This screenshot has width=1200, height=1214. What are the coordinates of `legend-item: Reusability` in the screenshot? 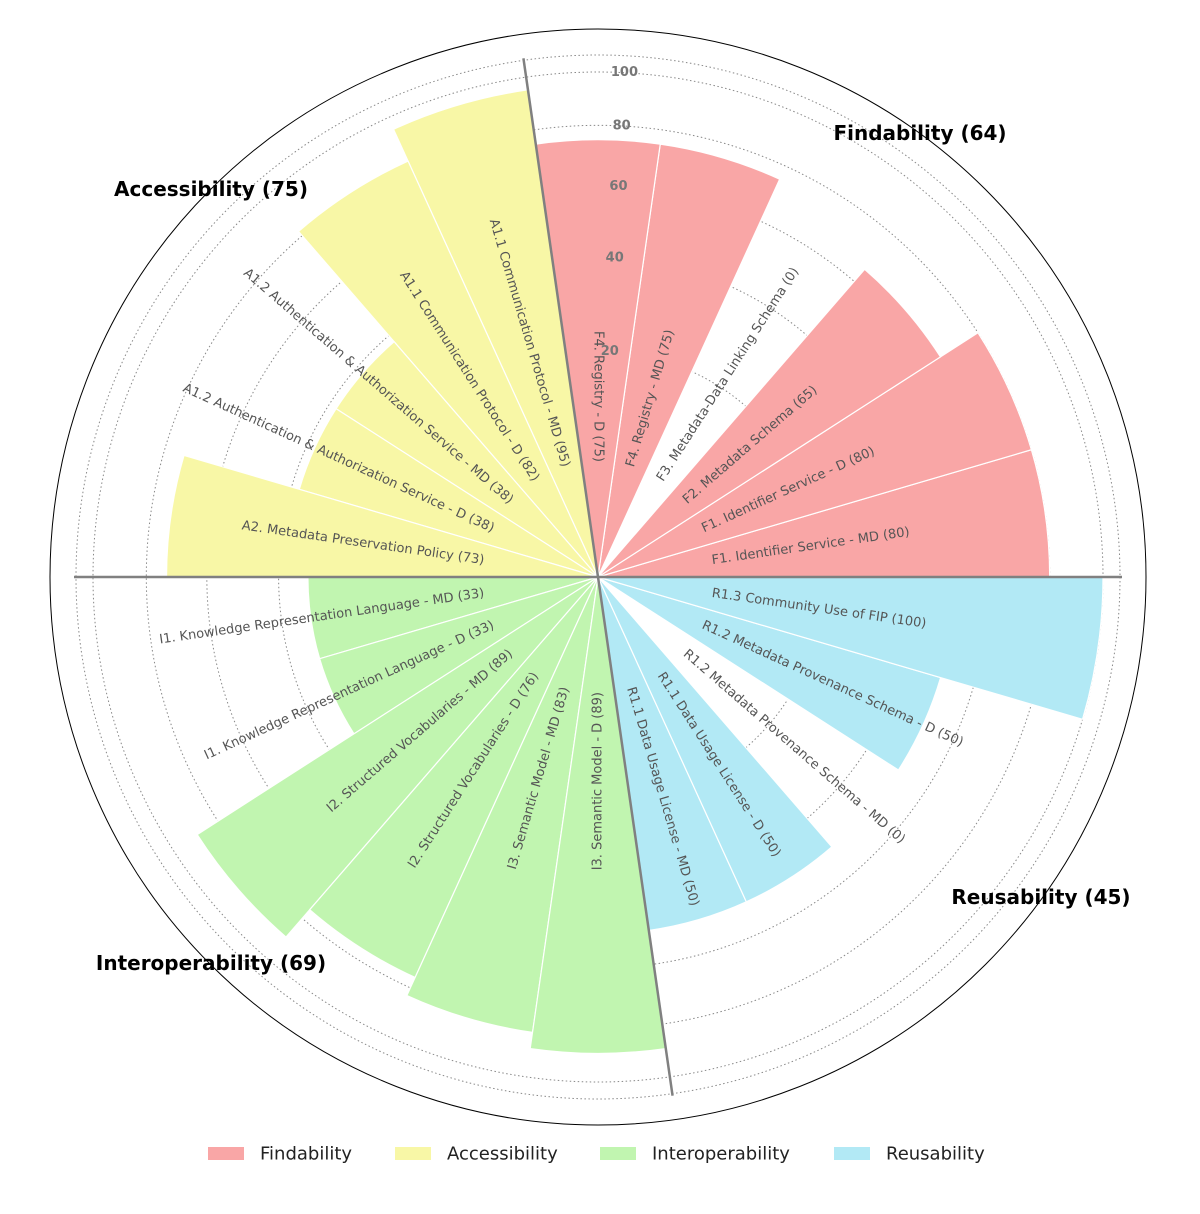 It's located at (909, 1154).